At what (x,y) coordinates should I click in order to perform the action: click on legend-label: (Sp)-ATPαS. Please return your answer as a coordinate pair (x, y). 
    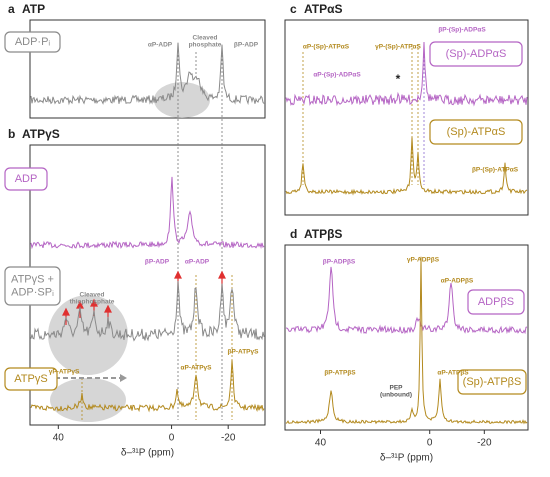
    Looking at the image, I should click on (476, 132).